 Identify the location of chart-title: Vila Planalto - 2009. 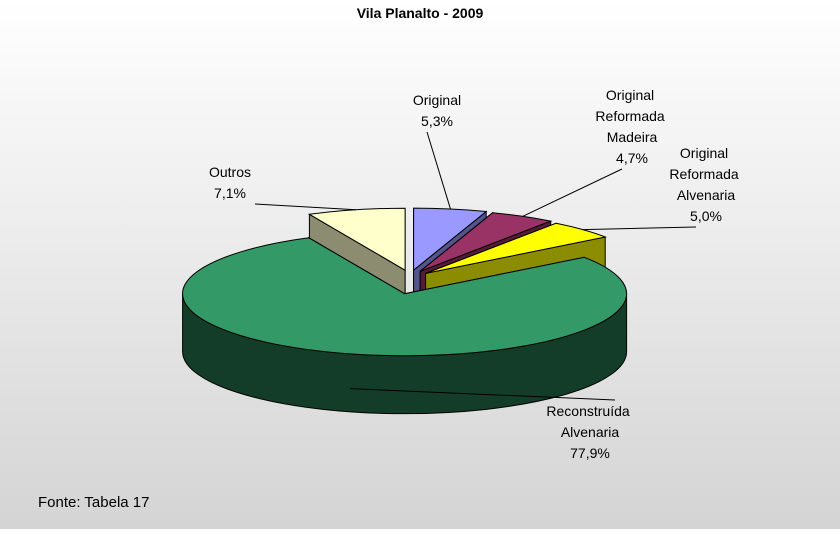
(420, 13).